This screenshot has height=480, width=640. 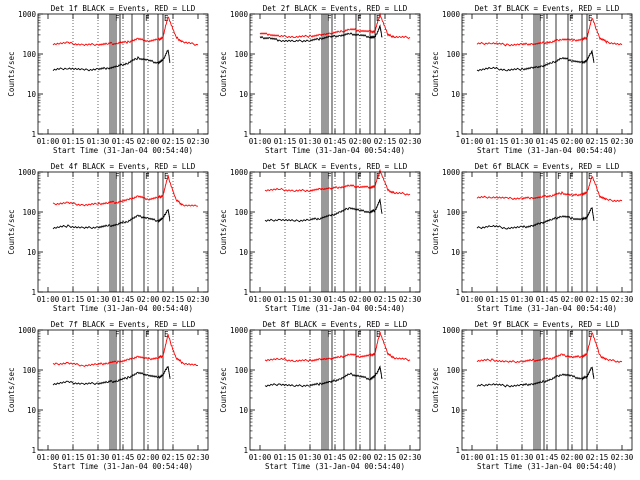 I want to click on panel-title: Det 1f BLACK = Events, RED = LLD, so click(x=123, y=8).